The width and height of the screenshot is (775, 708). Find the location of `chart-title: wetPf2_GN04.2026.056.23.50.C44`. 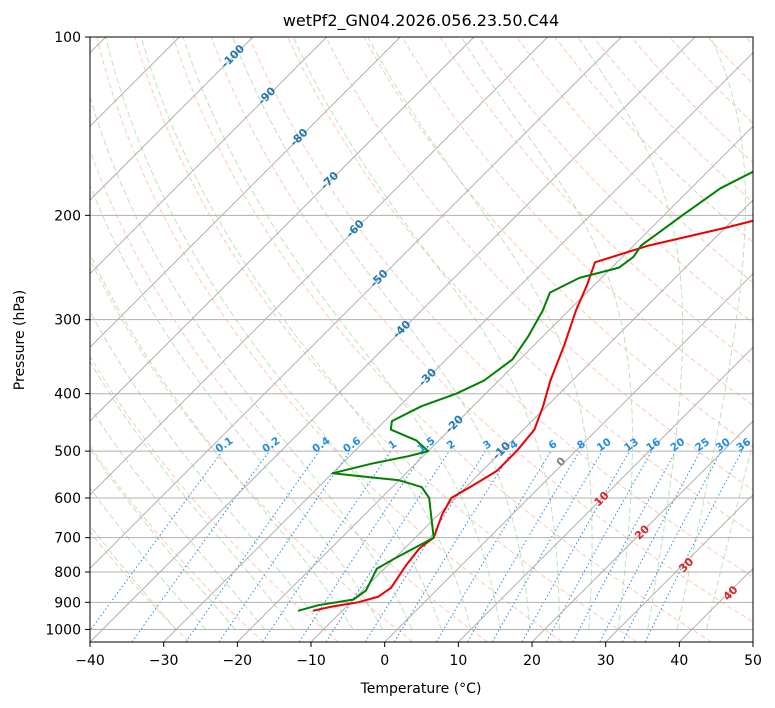

chart-title: wetPf2_GN04.2026.056.23.50.C44 is located at coordinates (421, 21).